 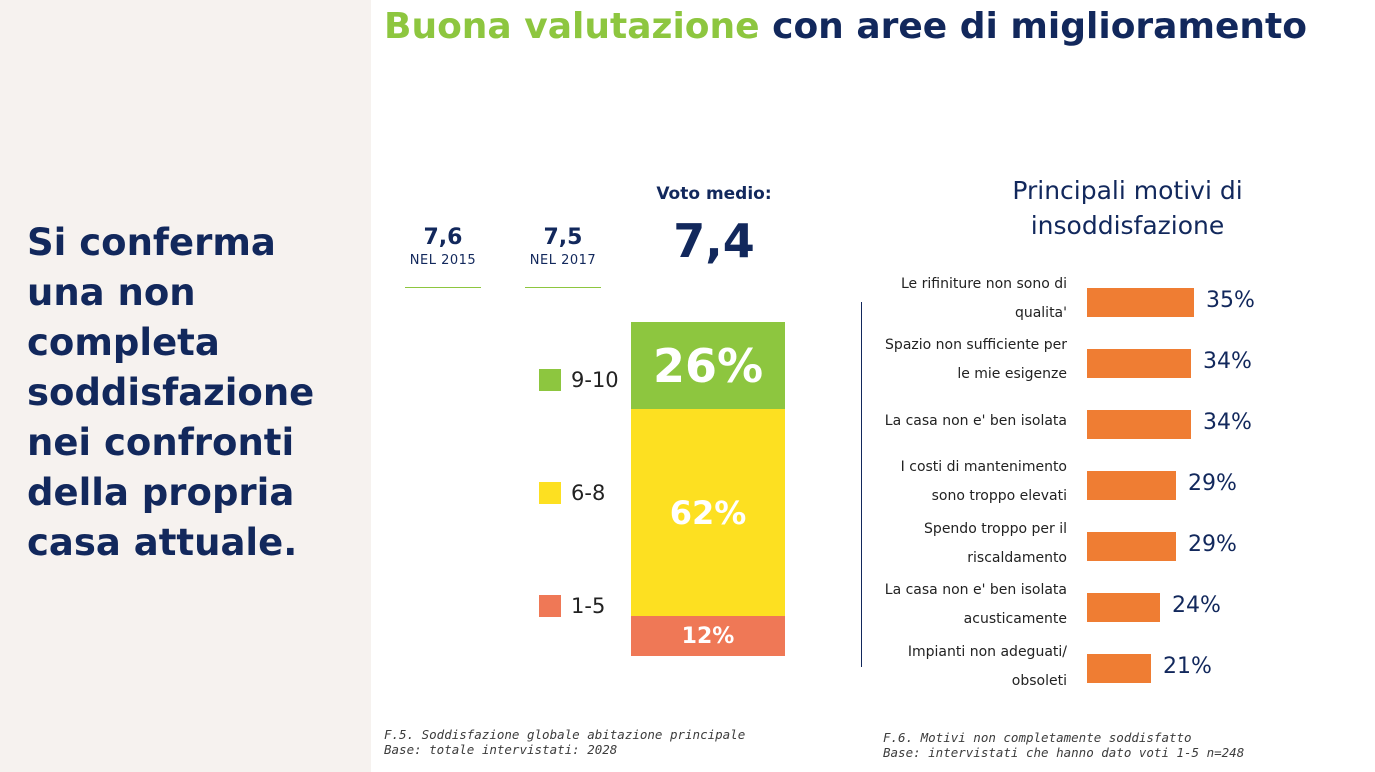 I want to click on legend-label: 9-10, so click(x=595, y=380).